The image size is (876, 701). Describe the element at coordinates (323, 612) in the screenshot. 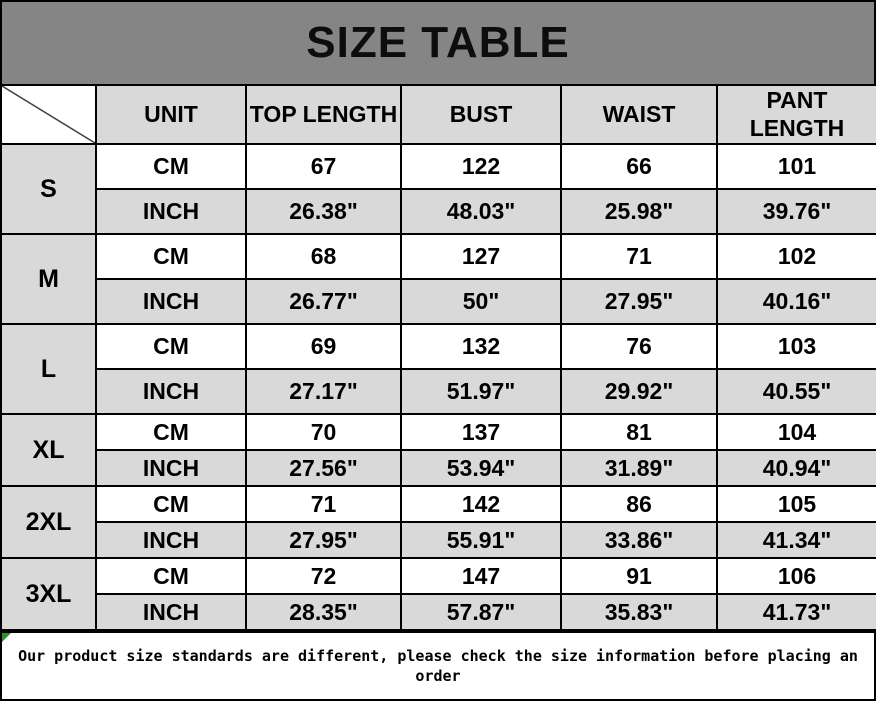

I see `value-3XL-inch-0: 28.35"` at that location.